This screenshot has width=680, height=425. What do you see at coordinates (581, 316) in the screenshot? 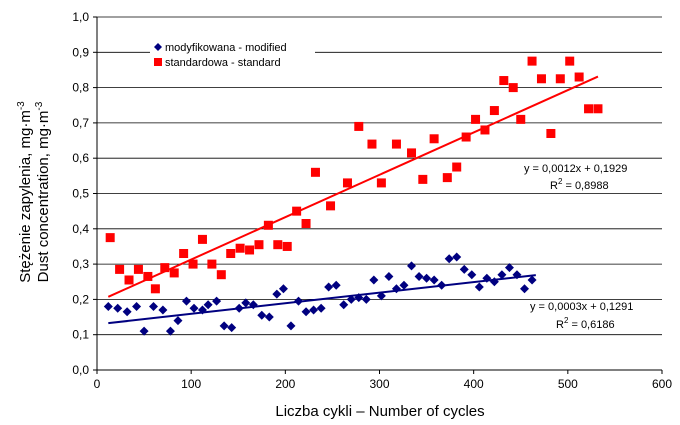
I see `annotation-modified: y = 0,0003x + 0,1291 R2 = 0,6186` at bounding box center [581, 316].